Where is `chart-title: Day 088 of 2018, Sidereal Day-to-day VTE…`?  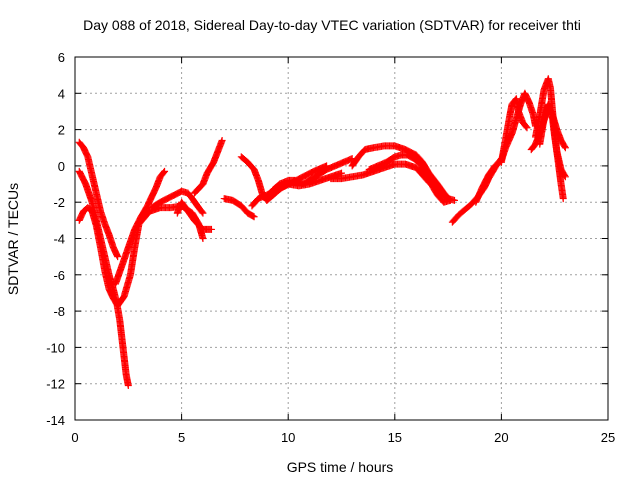 chart-title: Day 088 of 2018, Sidereal Day-to-day VTE… is located at coordinates (332, 25).